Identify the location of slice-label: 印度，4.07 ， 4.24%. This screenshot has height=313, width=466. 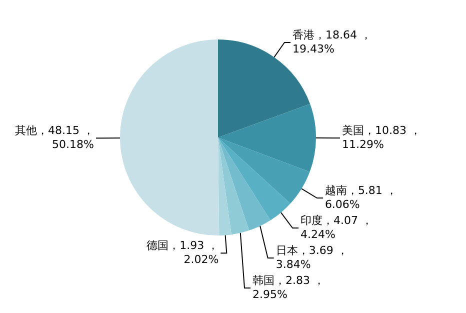
(336, 227).